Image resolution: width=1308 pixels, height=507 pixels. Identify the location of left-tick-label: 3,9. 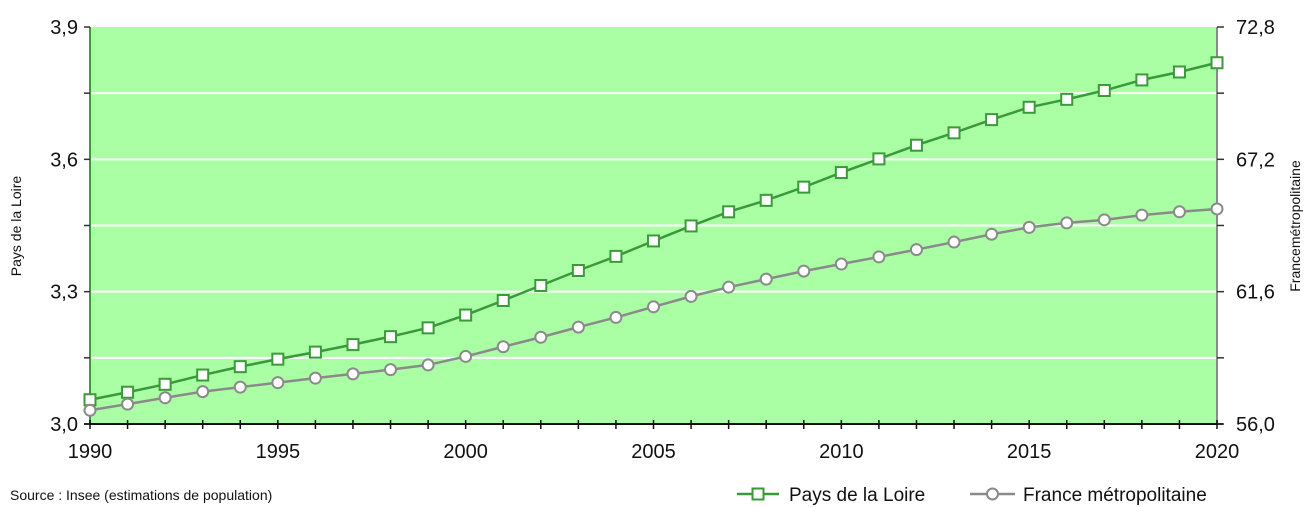
(64, 28).